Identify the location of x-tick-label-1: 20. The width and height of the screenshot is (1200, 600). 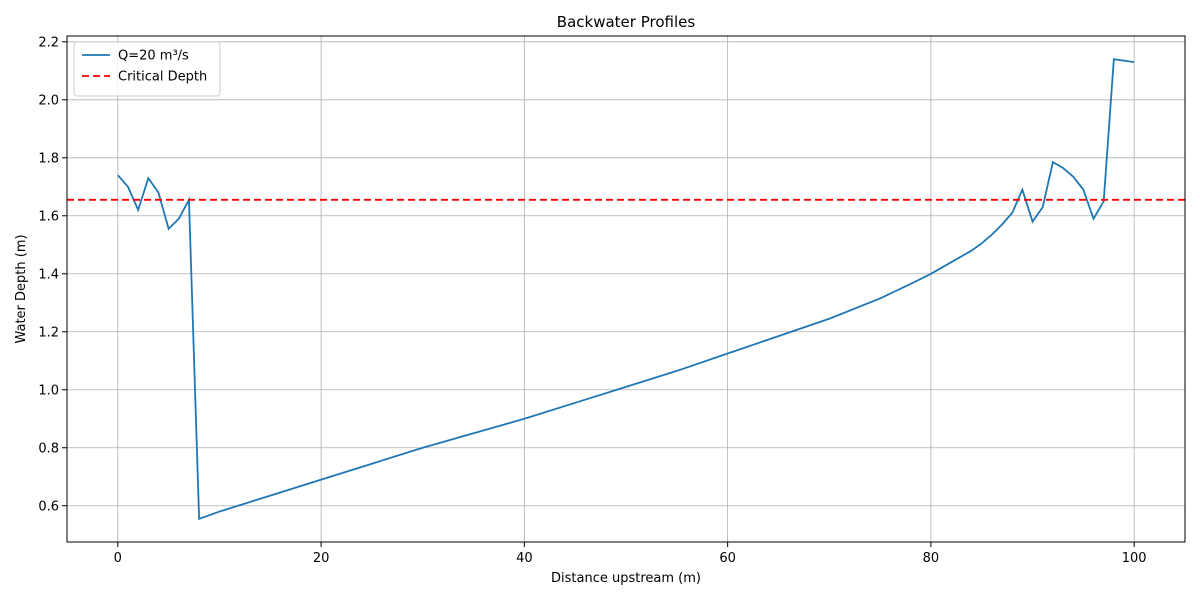
(321, 558).